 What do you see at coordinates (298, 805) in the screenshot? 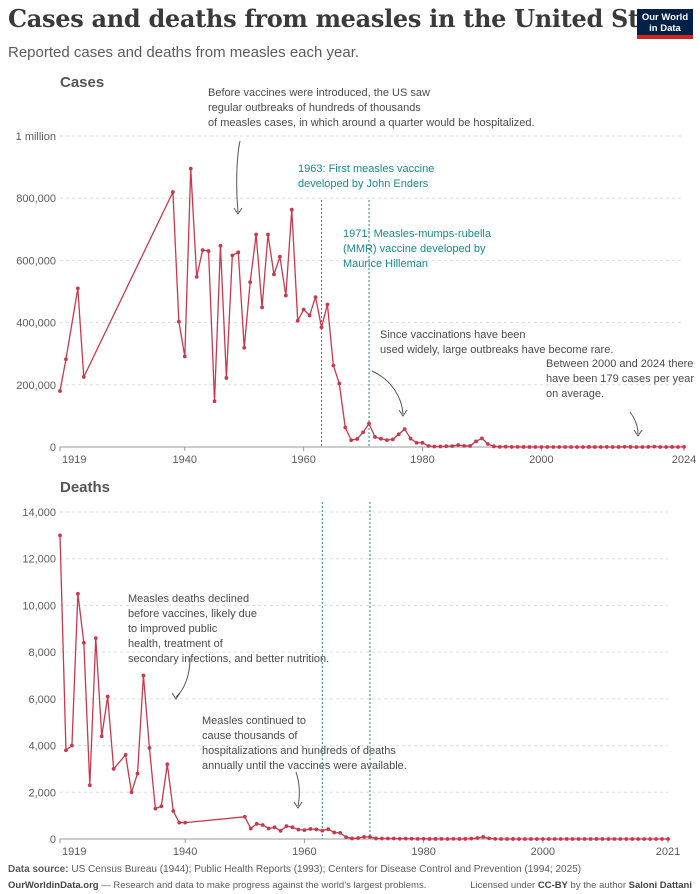
I see `arrow-deaths-continued-head` at bounding box center [298, 805].